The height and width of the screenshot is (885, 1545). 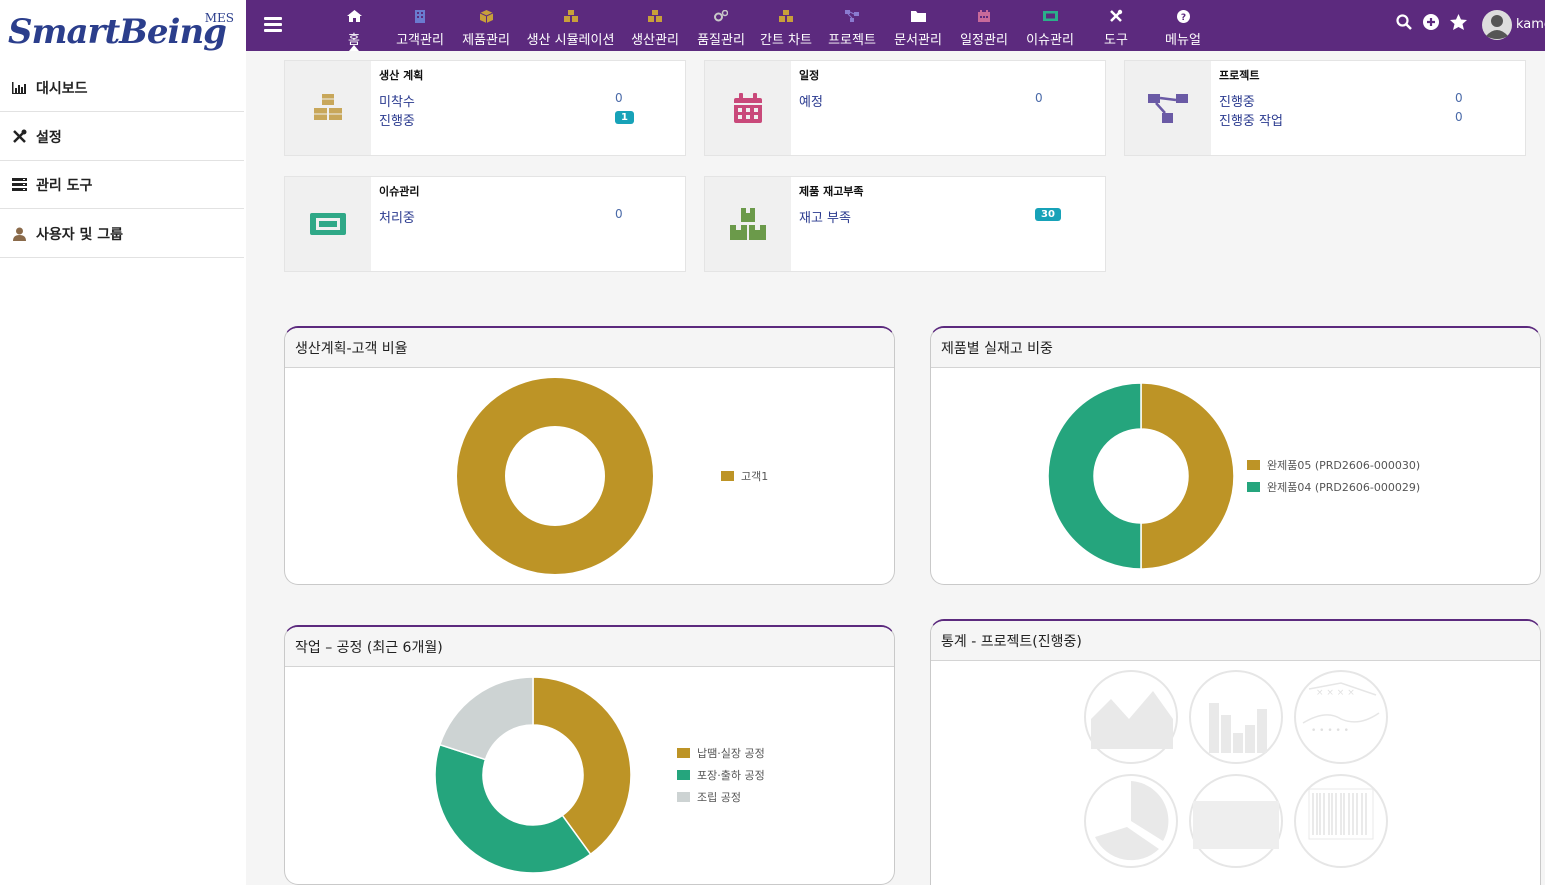 What do you see at coordinates (1235, 641) in the screenshot?
I see `panel-title: 통계 - 프로젝트(진행중)` at bounding box center [1235, 641].